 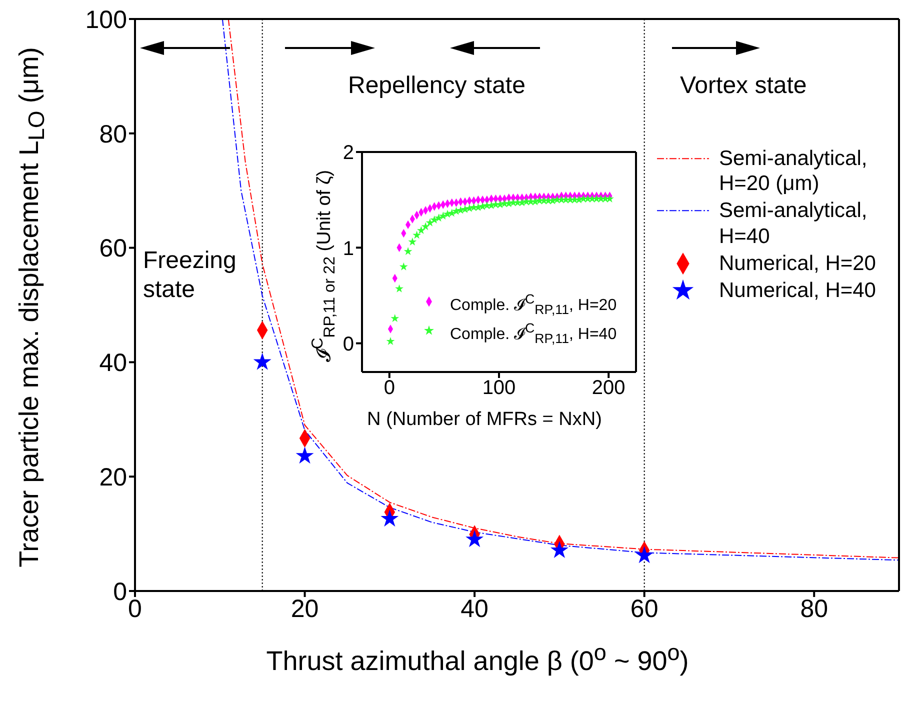 What do you see at coordinates (797, 263) in the screenshot?
I see `legend-label: Numerical, H=20` at bounding box center [797, 263].